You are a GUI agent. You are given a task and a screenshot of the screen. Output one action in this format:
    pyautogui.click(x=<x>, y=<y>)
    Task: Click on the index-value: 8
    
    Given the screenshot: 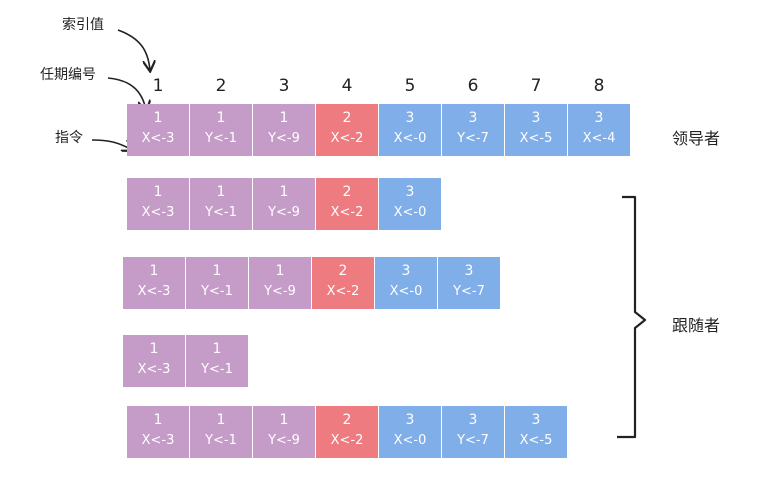 What is the action you would take?
    pyautogui.click(x=599, y=86)
    